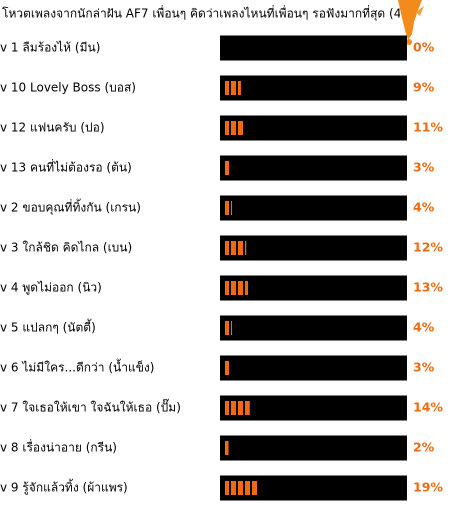  I want to click on option-label: v 8 เรื่องน่าอาย (กรีน), so click(58, 447).